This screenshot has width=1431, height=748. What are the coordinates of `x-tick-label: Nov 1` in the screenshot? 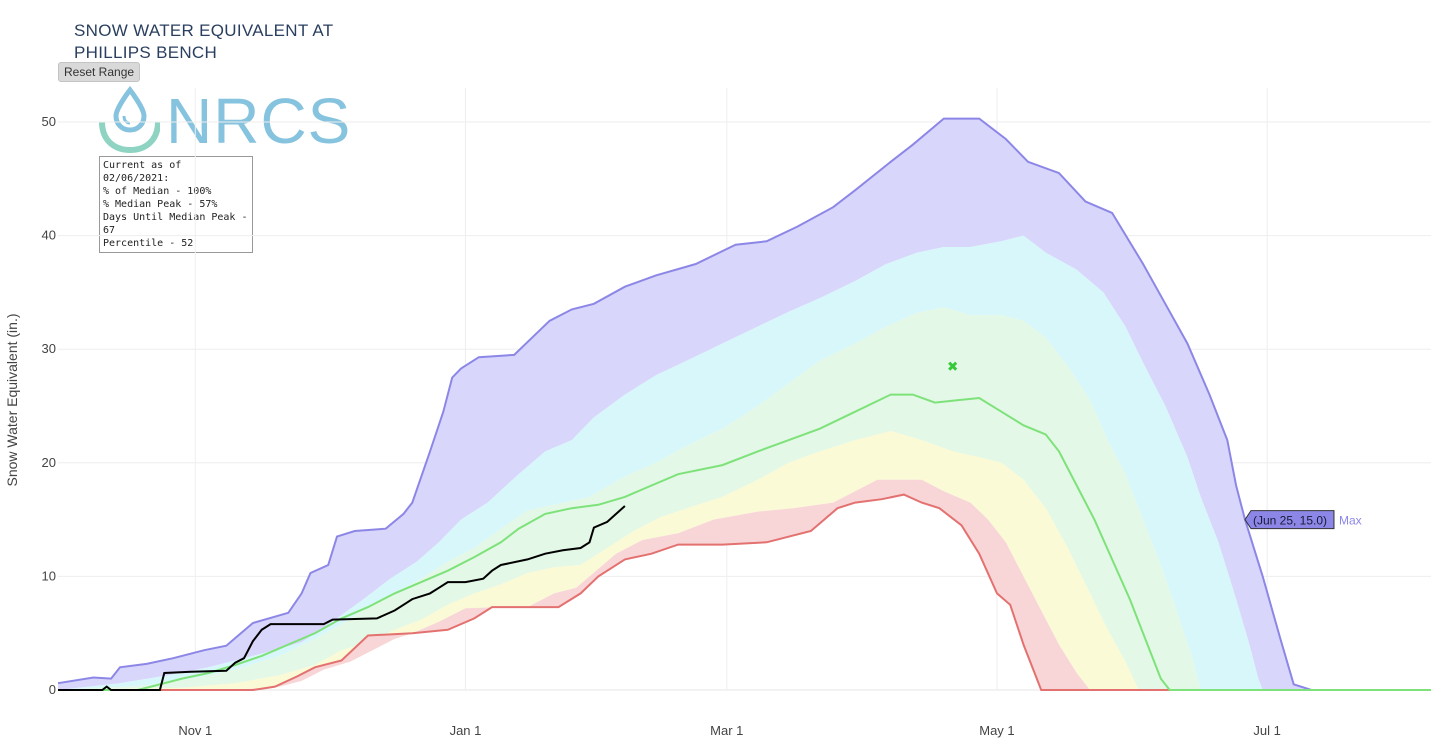 It's located at (195, 730).